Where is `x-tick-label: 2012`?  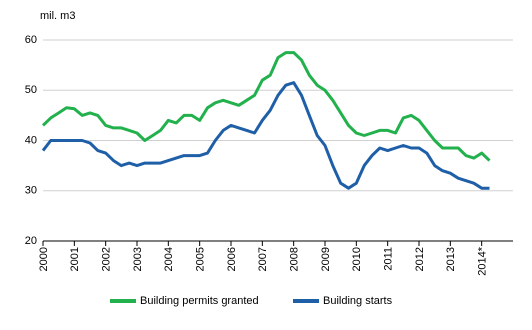 x-tick-label: 2012 is located at coordinates (420, 259).